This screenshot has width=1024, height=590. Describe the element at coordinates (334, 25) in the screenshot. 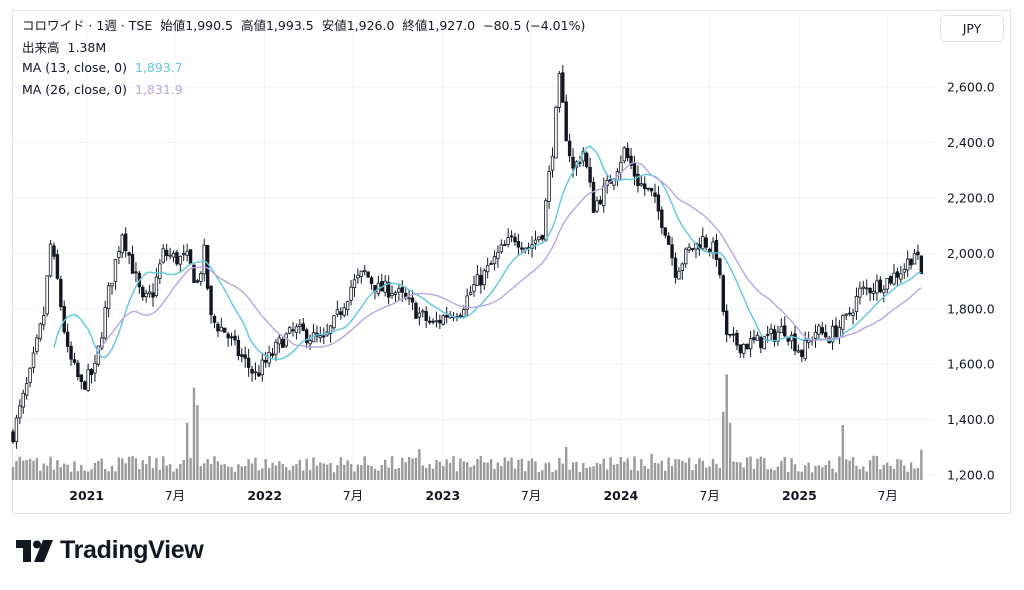

I see `low-label: 安値` at that location.